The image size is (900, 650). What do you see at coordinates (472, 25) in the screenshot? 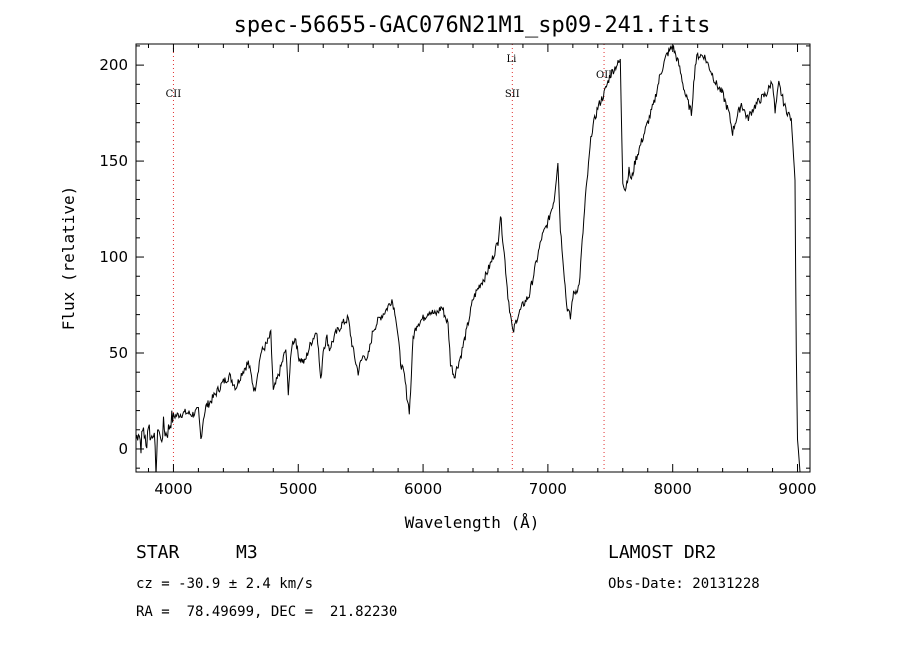
I see `chart-title: spec-56655-GAC076N21M1_sp09-241.fits` at bounding box center [472, 25].